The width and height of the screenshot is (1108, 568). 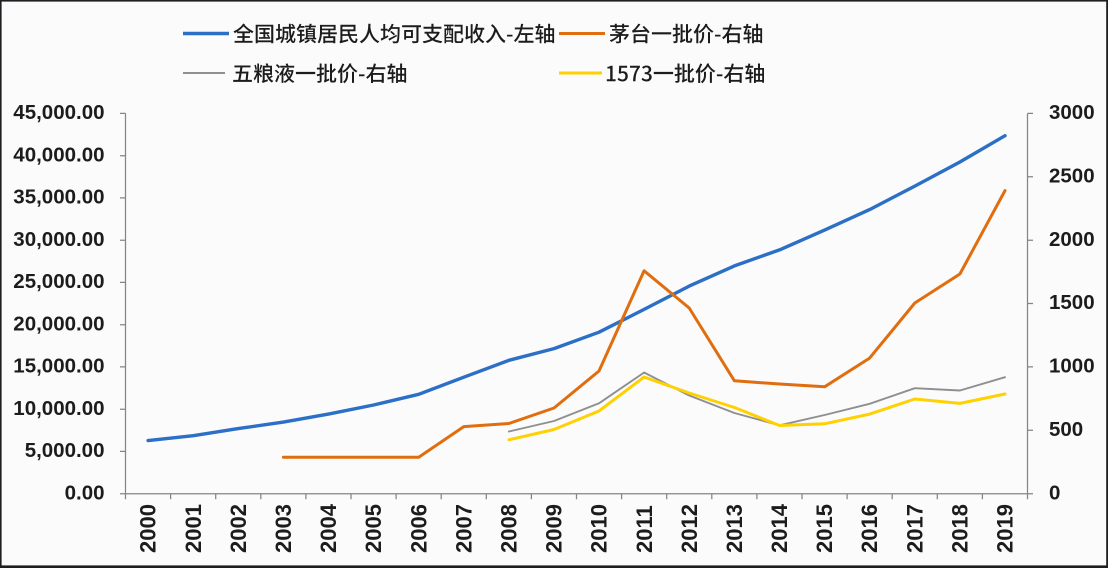 I want to click on svg-text: 2003, so click(x=283, y=528).